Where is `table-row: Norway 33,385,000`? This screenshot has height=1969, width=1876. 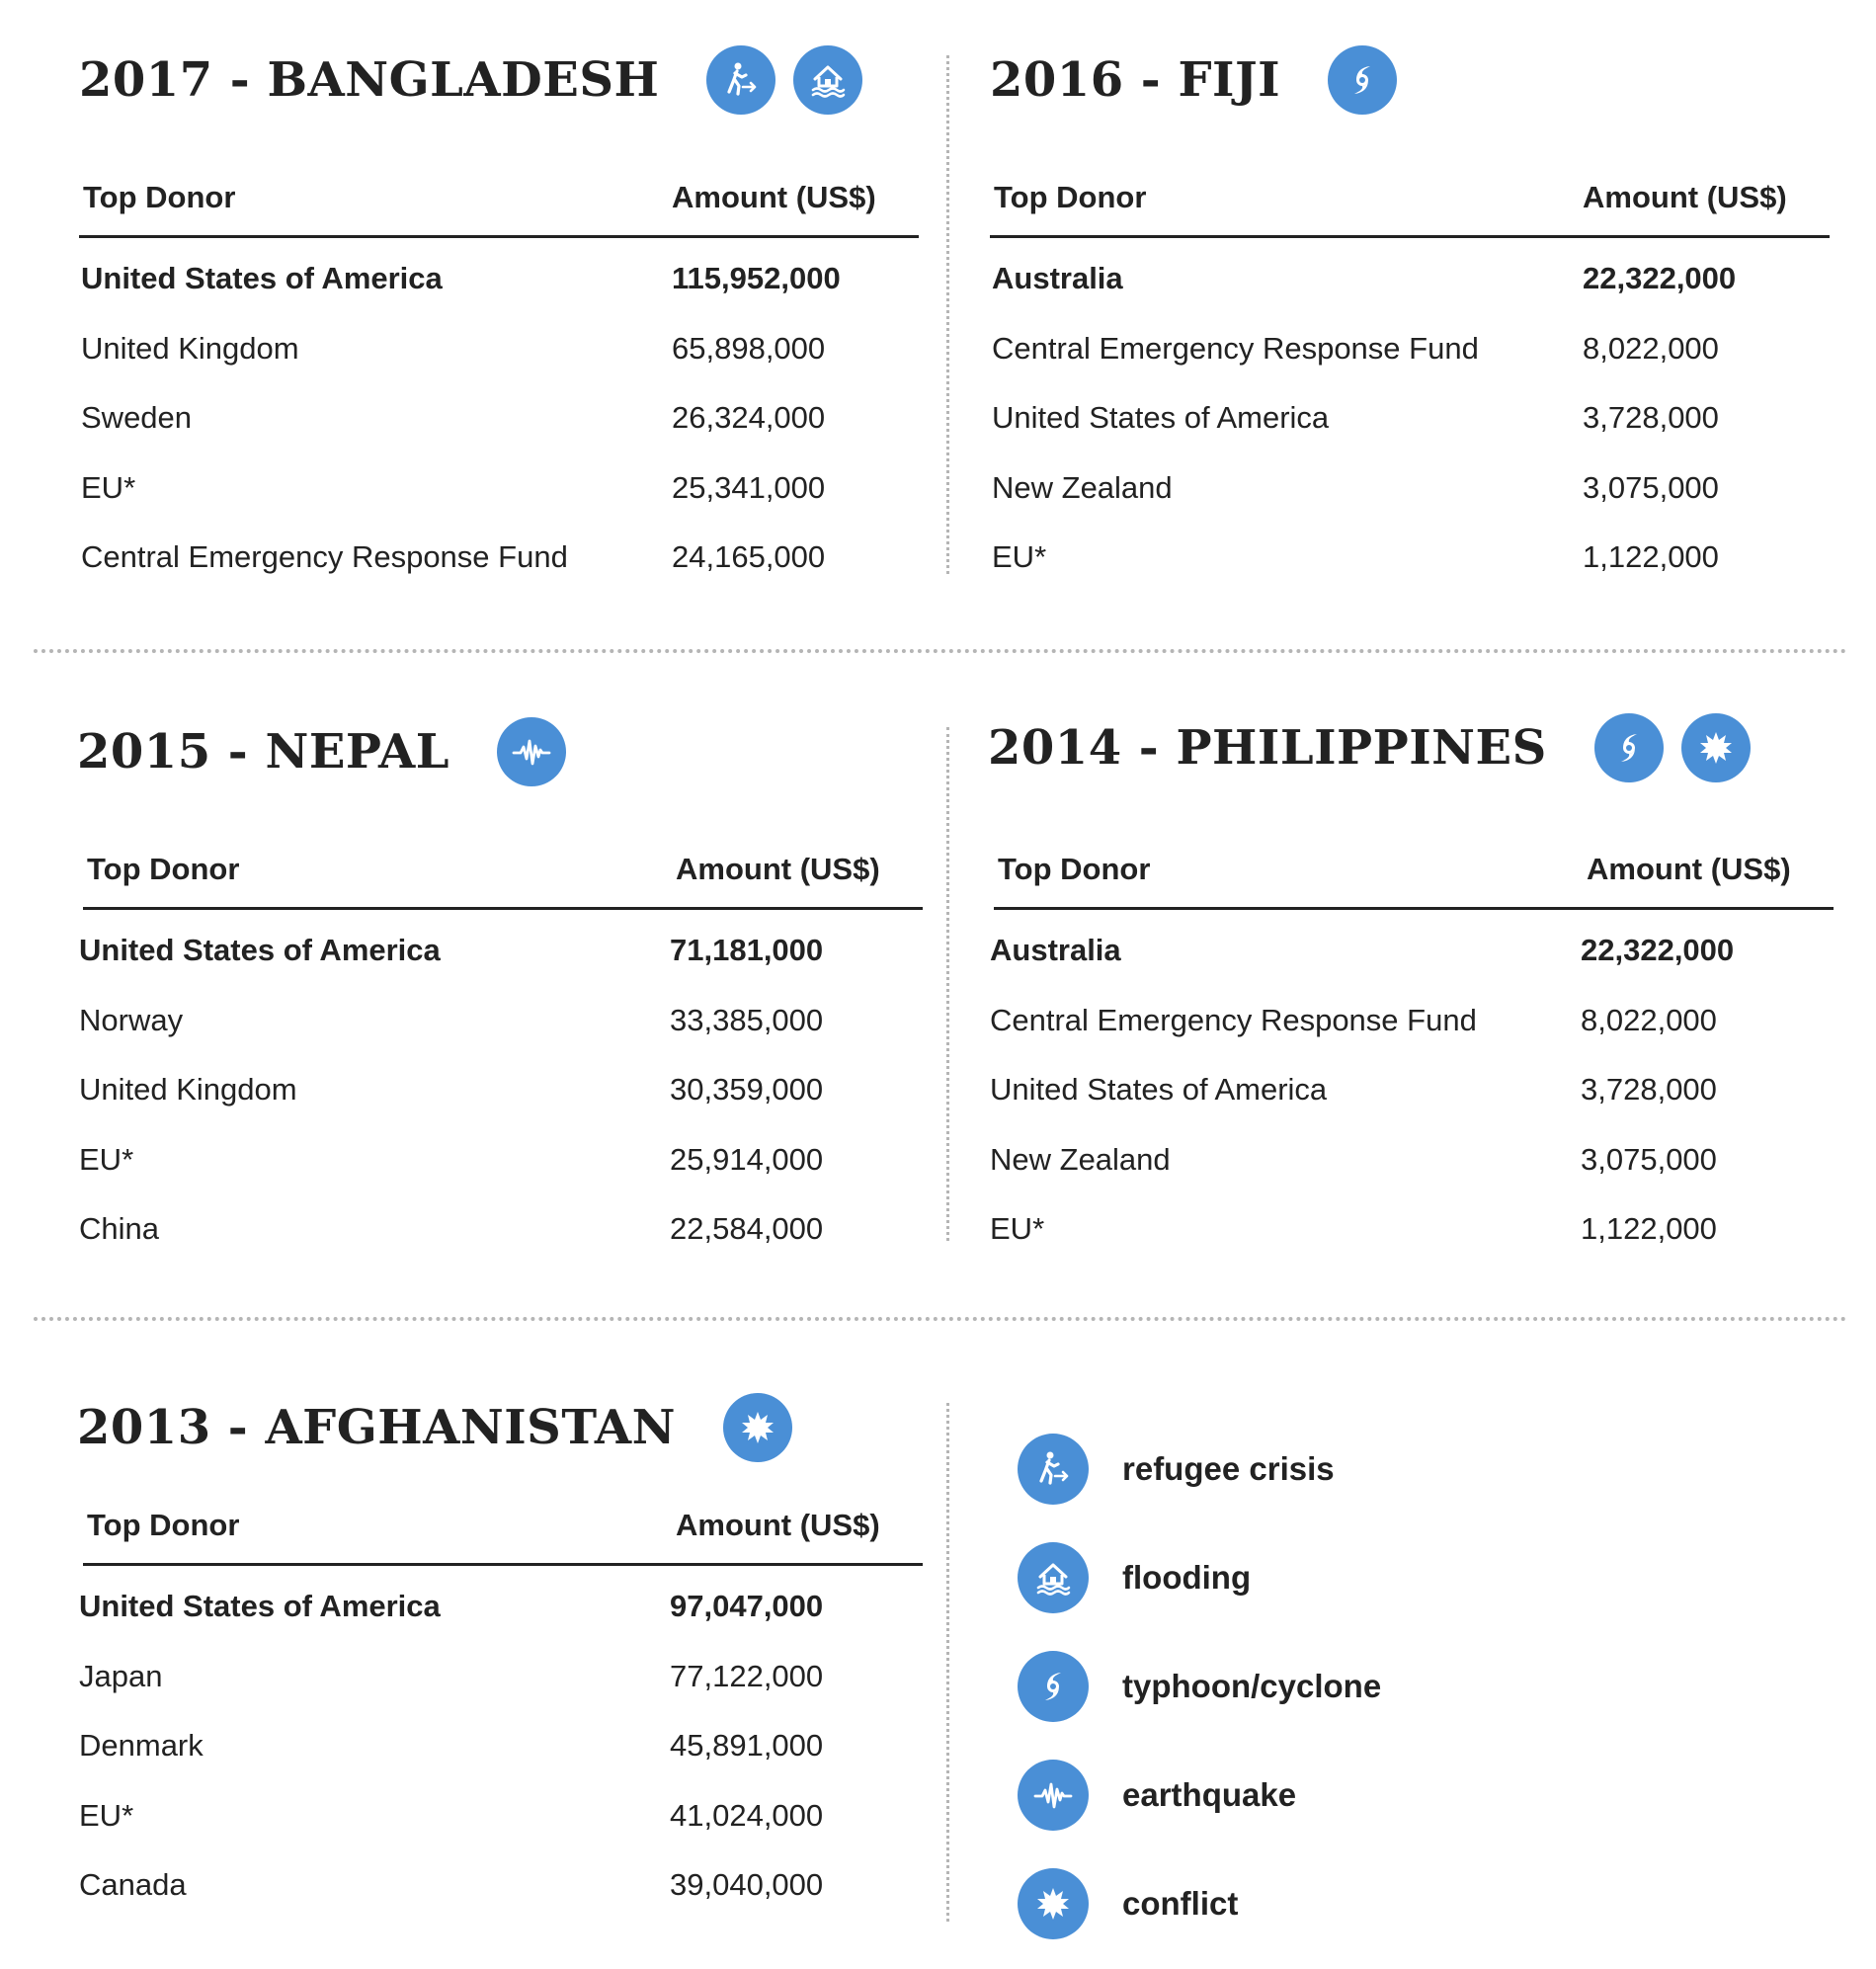
table-row: Norway 33,385,000 is located at coordinates (497, 1038).